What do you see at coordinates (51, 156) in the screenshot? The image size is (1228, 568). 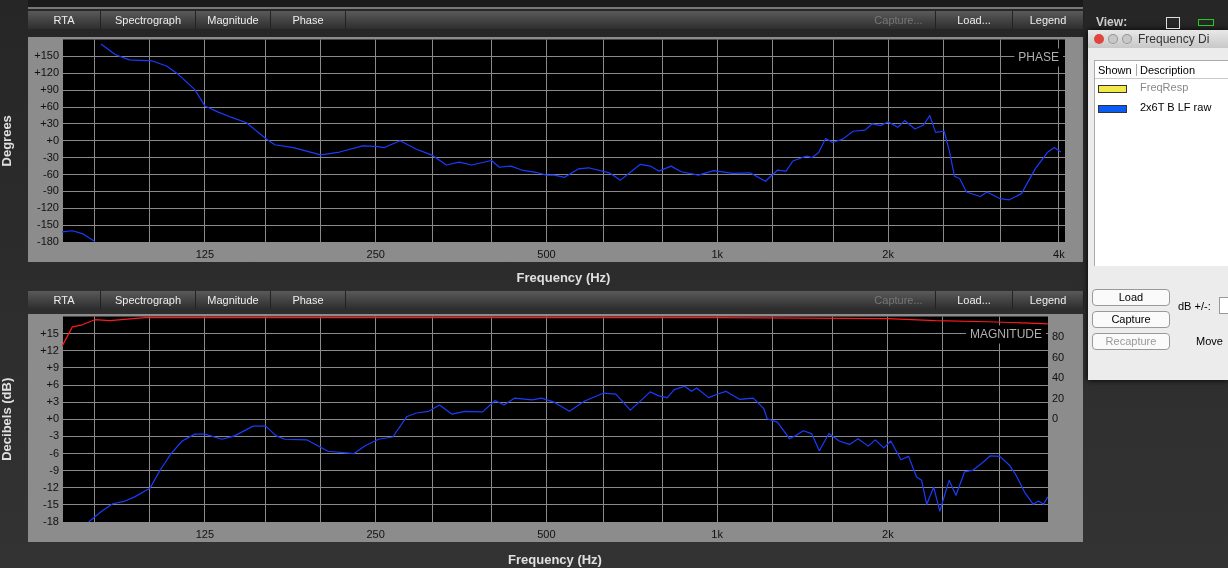 I see `y-tick-label: -30` at bounding box center [51, 156].